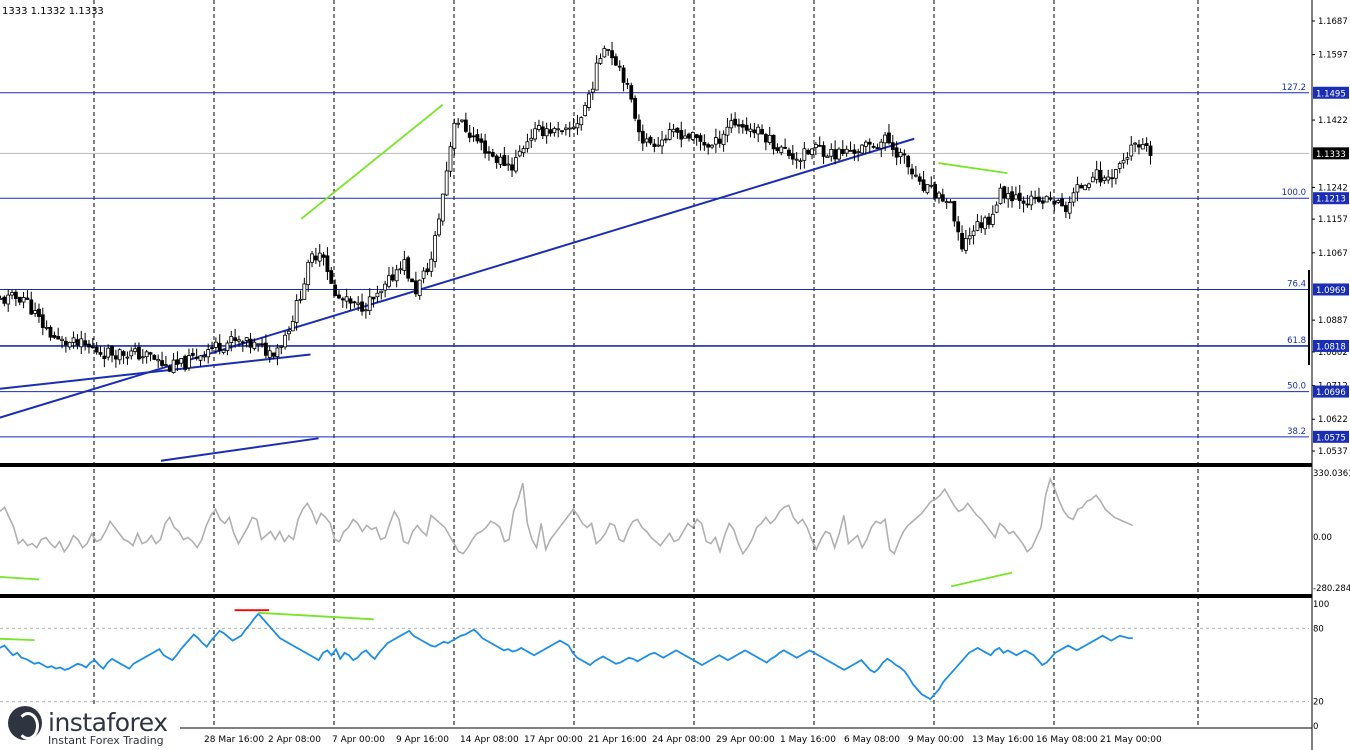 This screenshot has width=1350, height=750. I want to click on rsi-line, so click(566, 656).